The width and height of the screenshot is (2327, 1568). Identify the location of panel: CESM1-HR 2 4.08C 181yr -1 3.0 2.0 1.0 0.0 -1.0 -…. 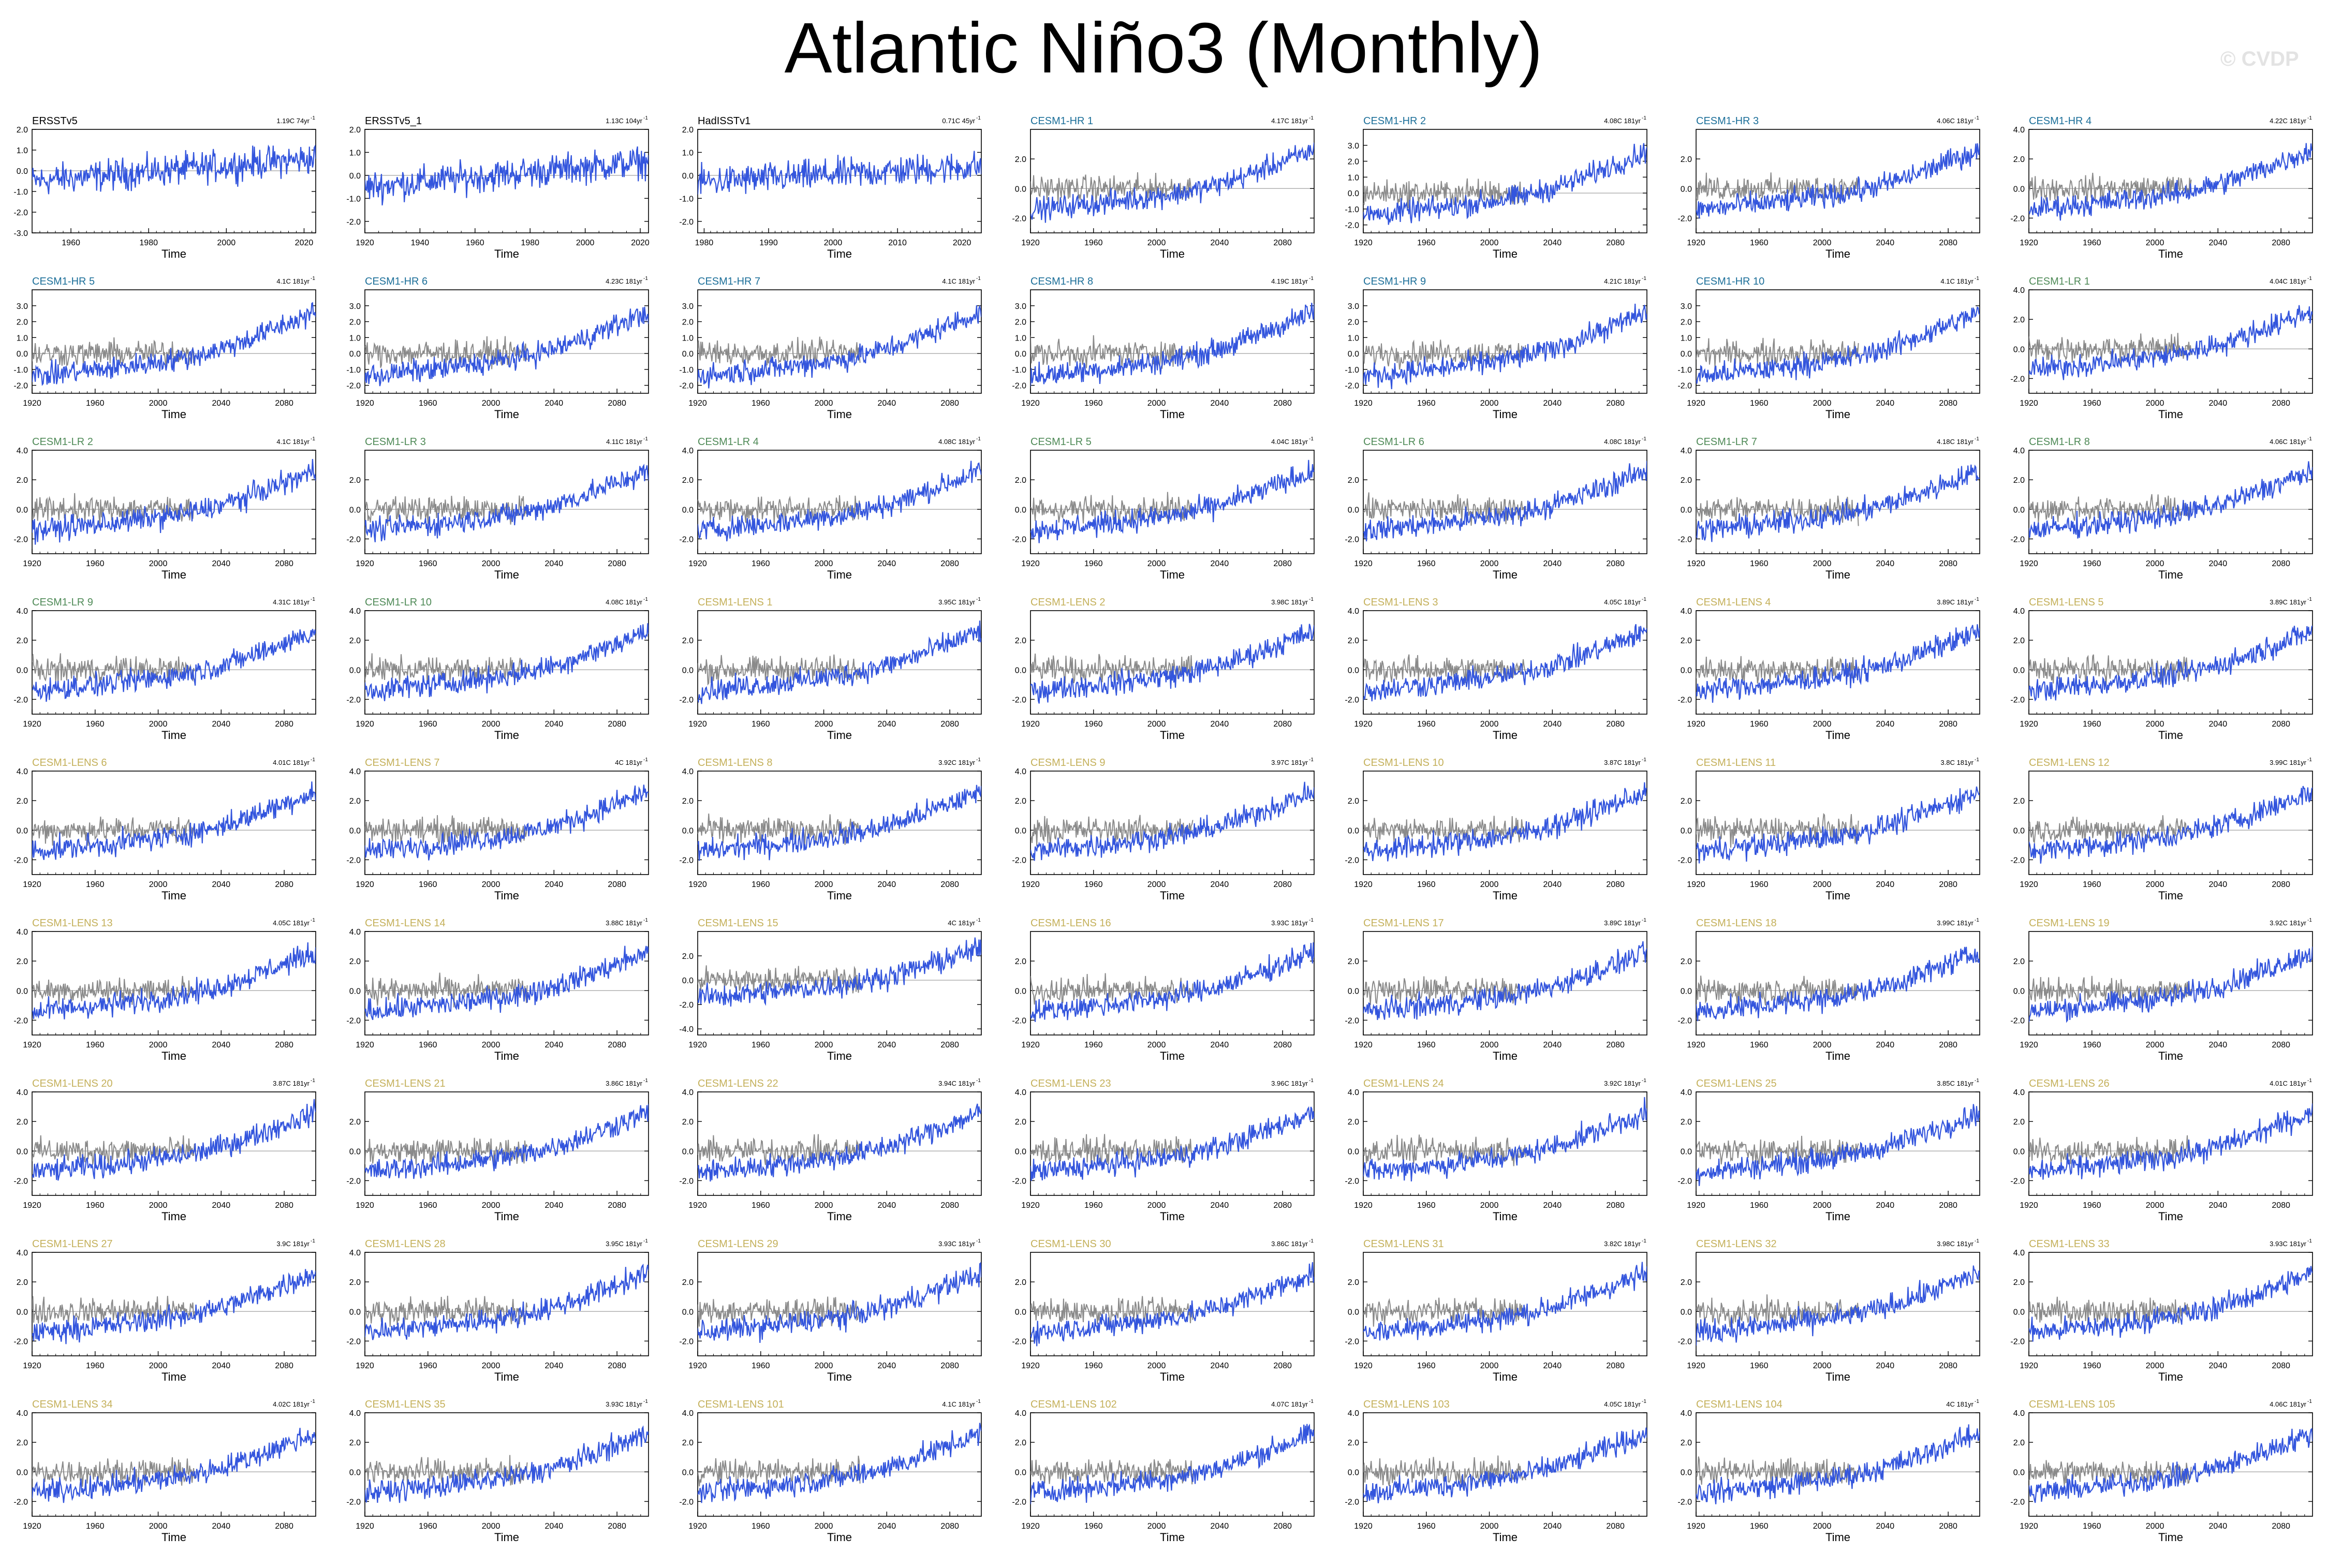
(1496, 187).